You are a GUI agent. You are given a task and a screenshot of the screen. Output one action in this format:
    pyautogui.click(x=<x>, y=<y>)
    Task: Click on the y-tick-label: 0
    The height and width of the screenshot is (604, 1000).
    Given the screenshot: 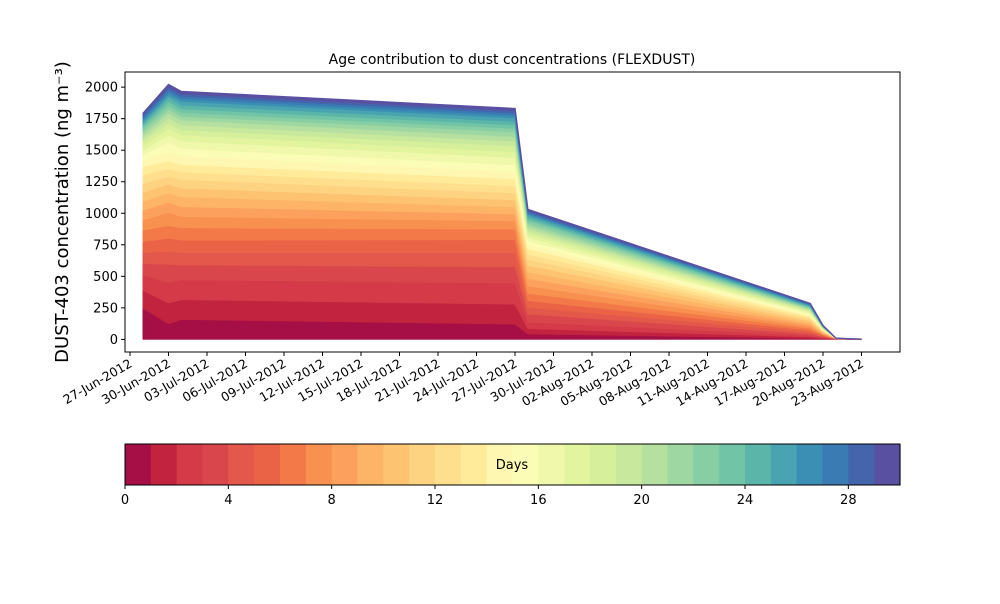 What is the action you would take?
    pyautogui.click(x=114, y=340)
    